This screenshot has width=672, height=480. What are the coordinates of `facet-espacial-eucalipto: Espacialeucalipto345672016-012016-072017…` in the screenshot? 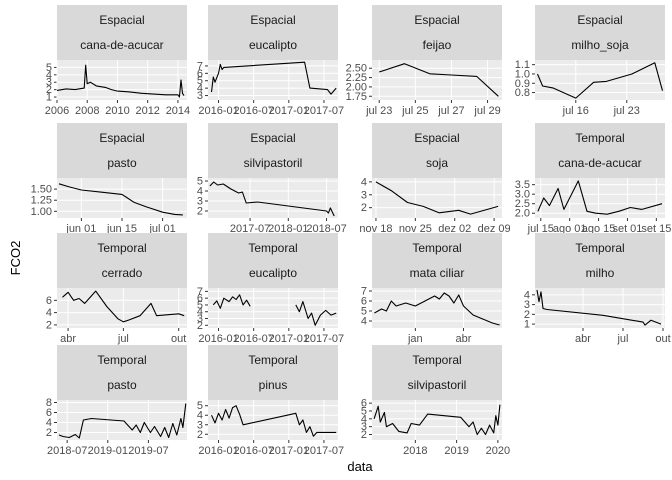 It's located at (270, 61).